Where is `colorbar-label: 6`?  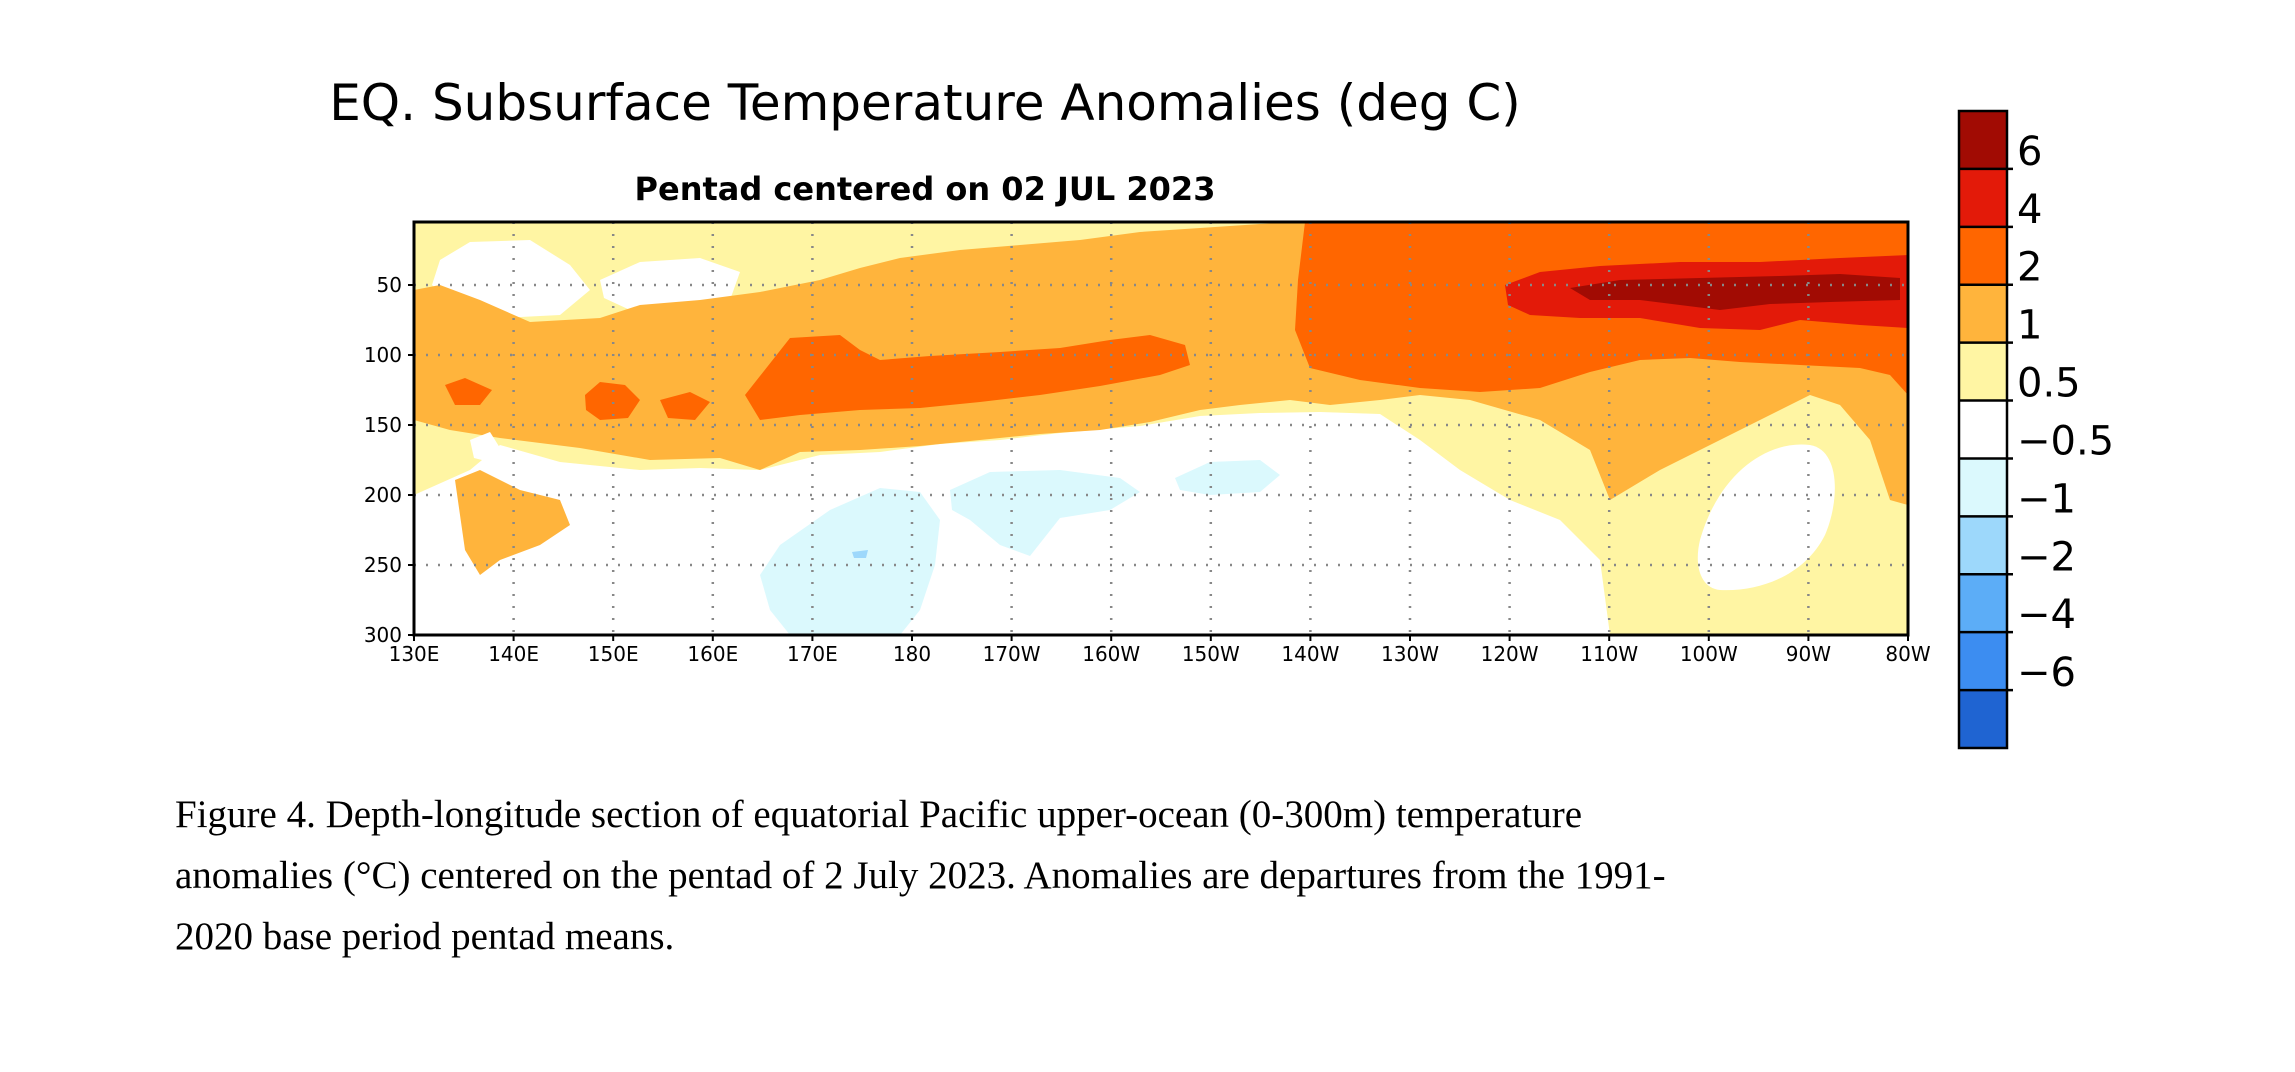 colorbar-label: 6 is located at coordinates (2029, 152).